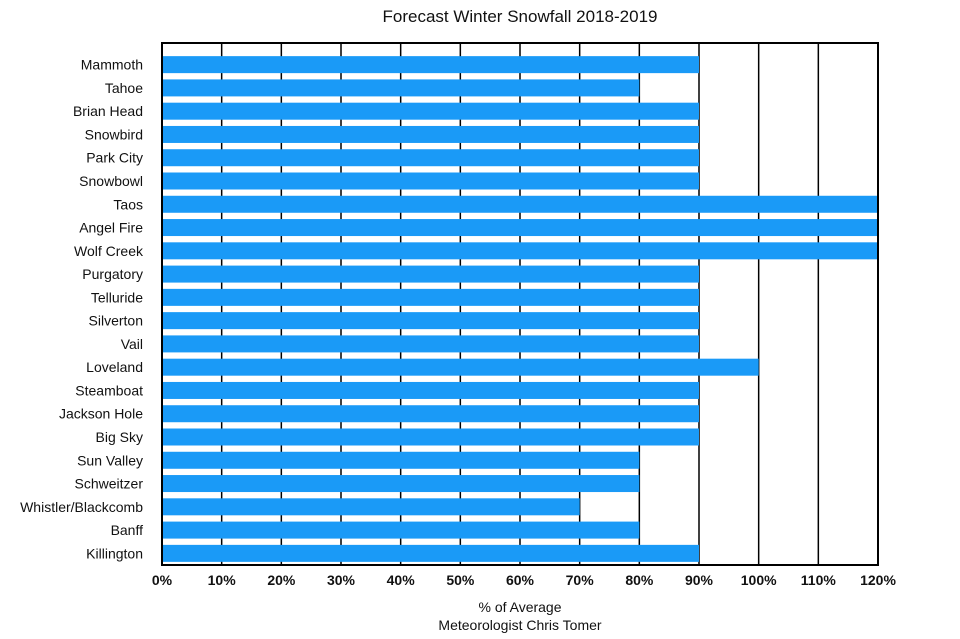 This screenshot has height=639, width=960. I want to click on x-tick-label: 20%, so click(281, 580).